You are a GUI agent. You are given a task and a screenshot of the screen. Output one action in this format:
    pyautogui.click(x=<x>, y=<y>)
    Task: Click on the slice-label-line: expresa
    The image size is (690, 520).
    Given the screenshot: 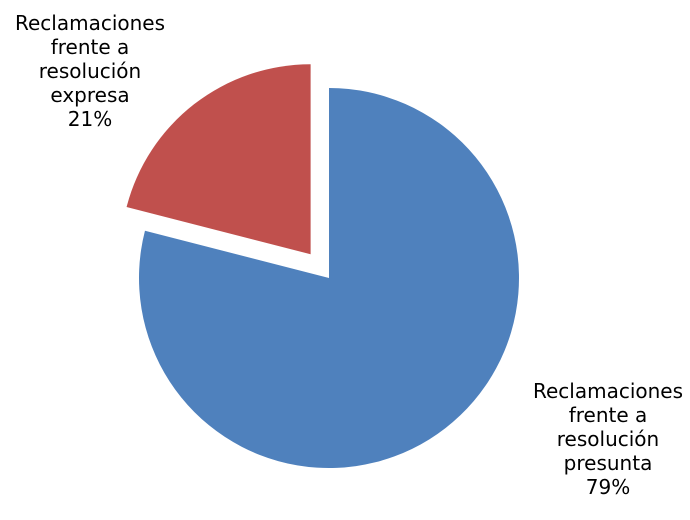 What is the action you would take?
    pyautogui.click(x=89, y=95)
    